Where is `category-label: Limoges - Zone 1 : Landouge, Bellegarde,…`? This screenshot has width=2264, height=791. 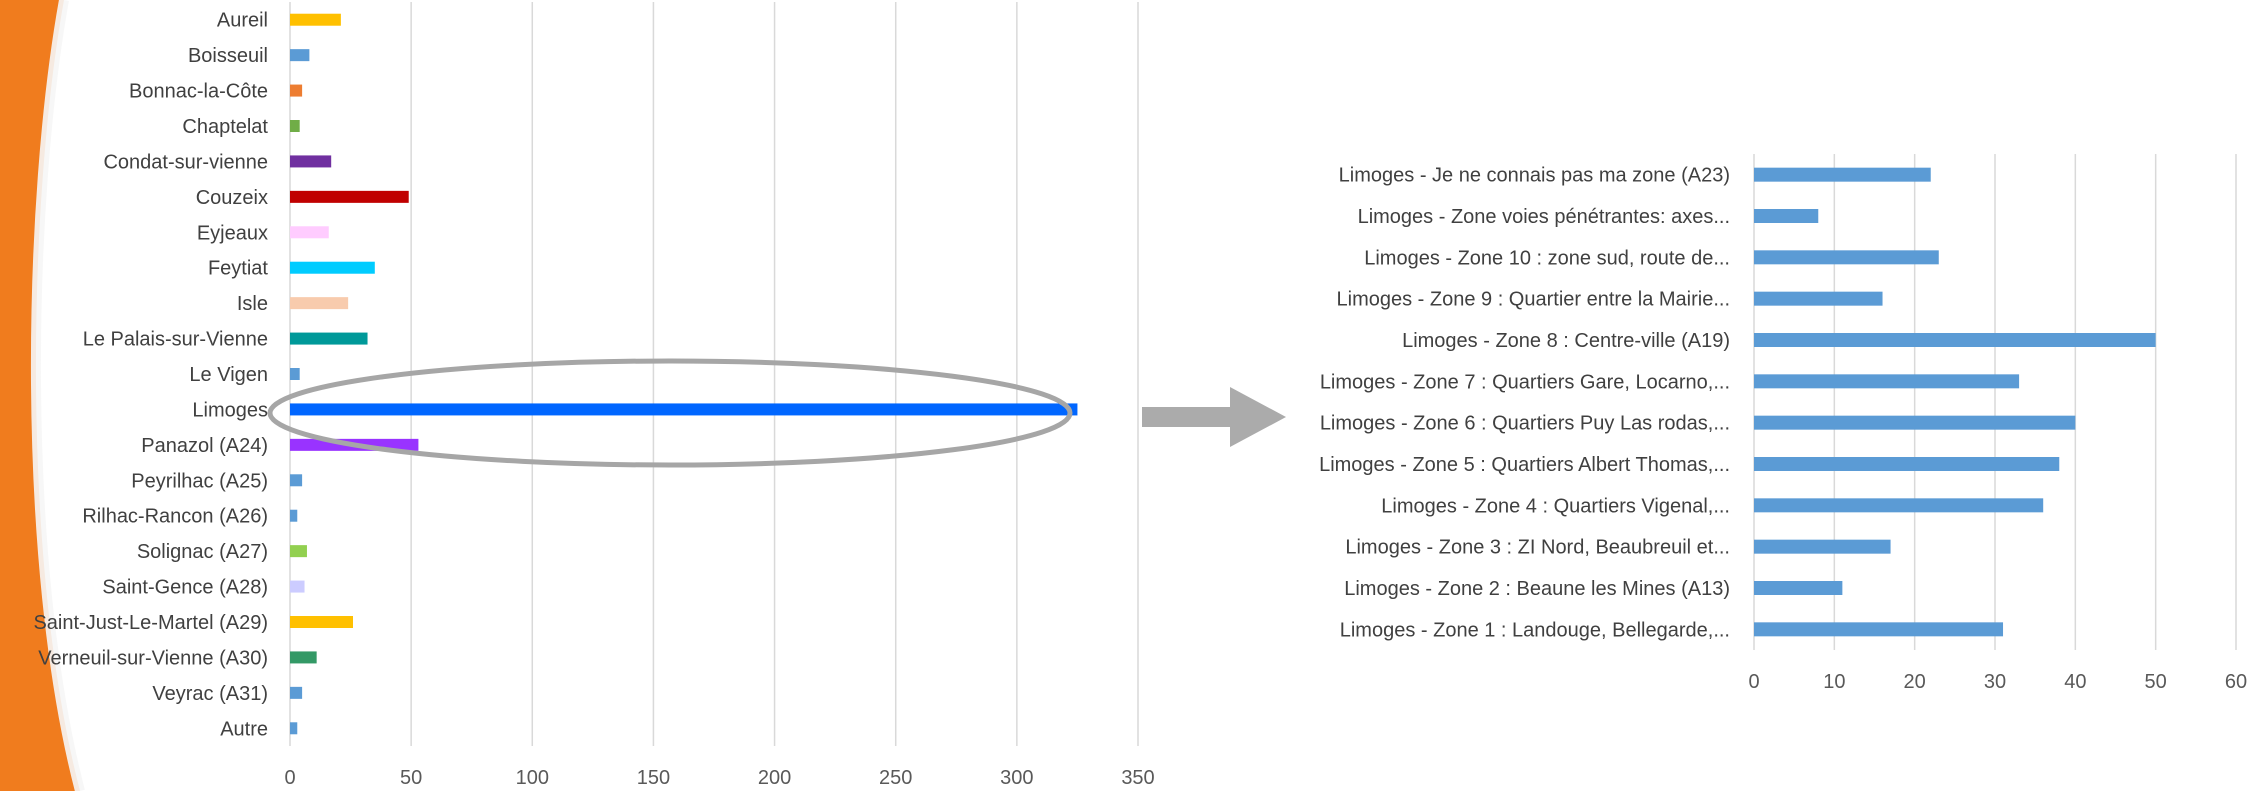
category-label: Limoges - Zone 1 : Landouge, Bellegarde,… is located at coordinates (1535, 630).